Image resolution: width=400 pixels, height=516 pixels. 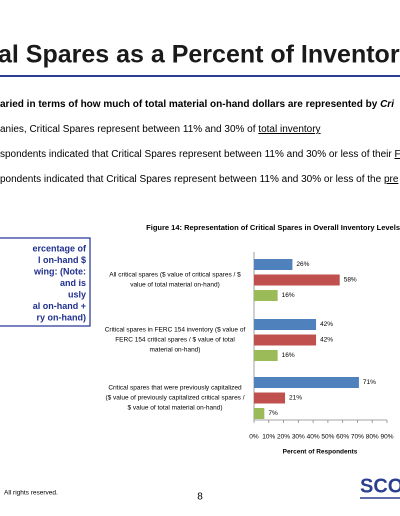 I want to click on page-number: 8, so click(x=200, y=497).